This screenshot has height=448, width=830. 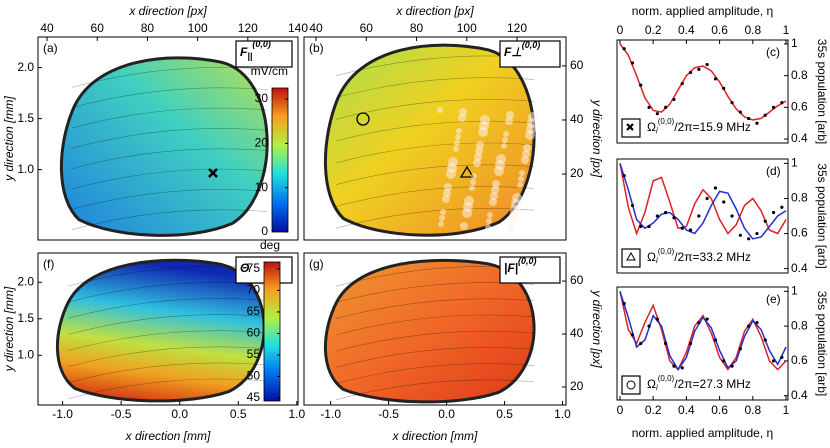 I want to click on x-tick-label: 0, so click(x=620, y=410).